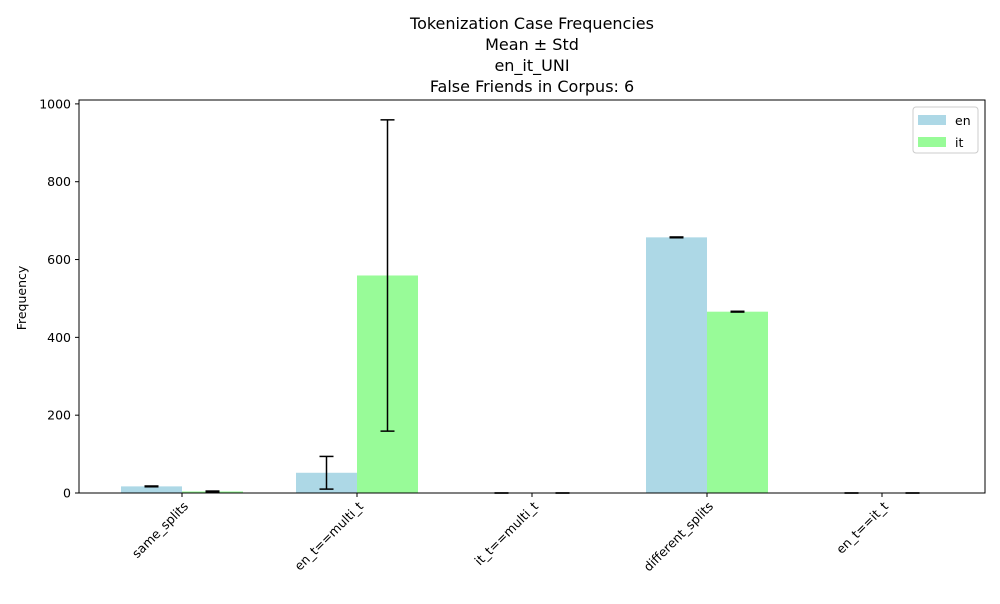 The width and height of the screenshot is (1000, 604). I want to click on y-tick-label-800: 800, so click(59, 181).